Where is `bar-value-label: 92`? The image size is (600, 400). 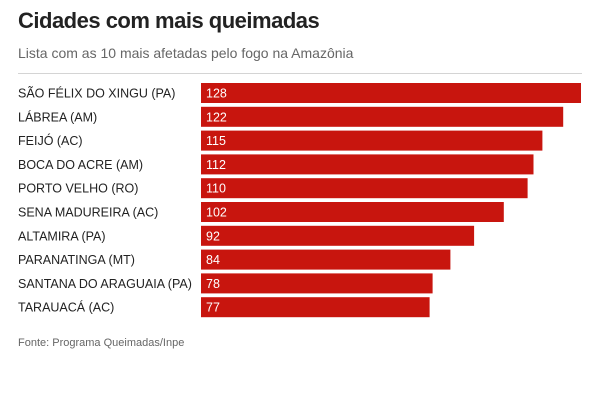 bar-value-label: 92 is located at coordinates (213, 236).